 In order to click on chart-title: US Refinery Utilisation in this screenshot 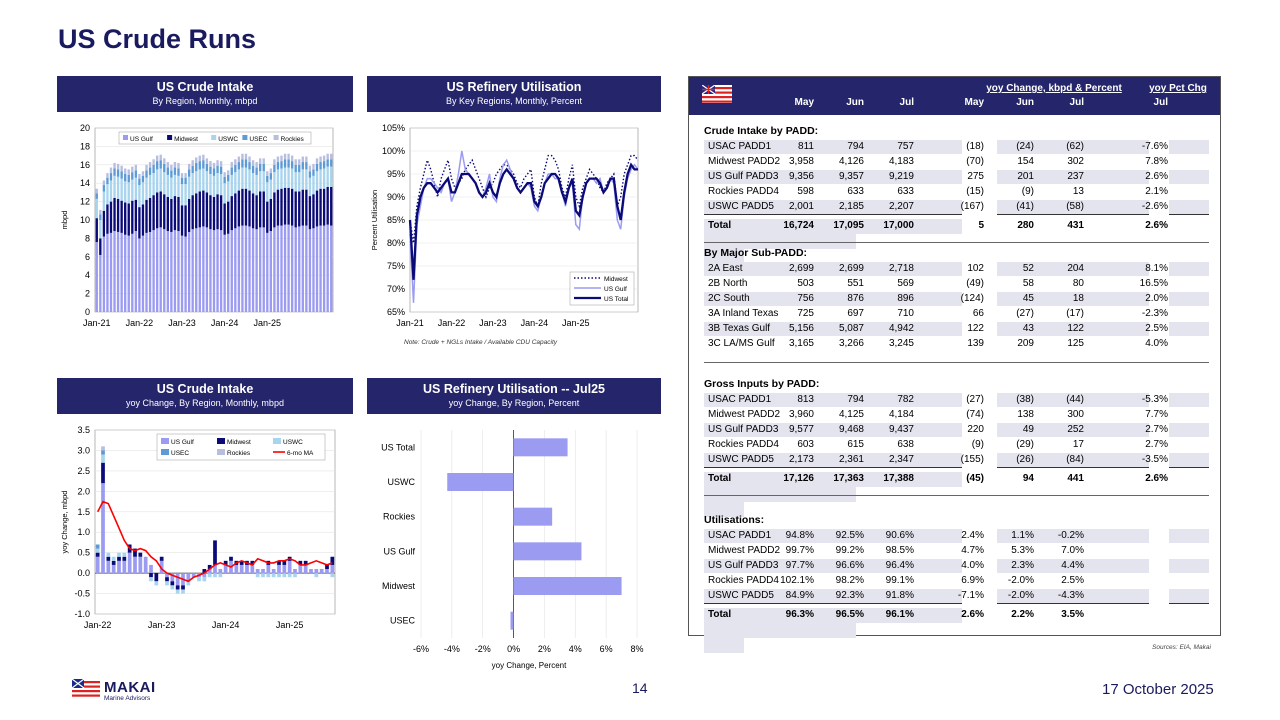, I will do `click(514, 87)`.